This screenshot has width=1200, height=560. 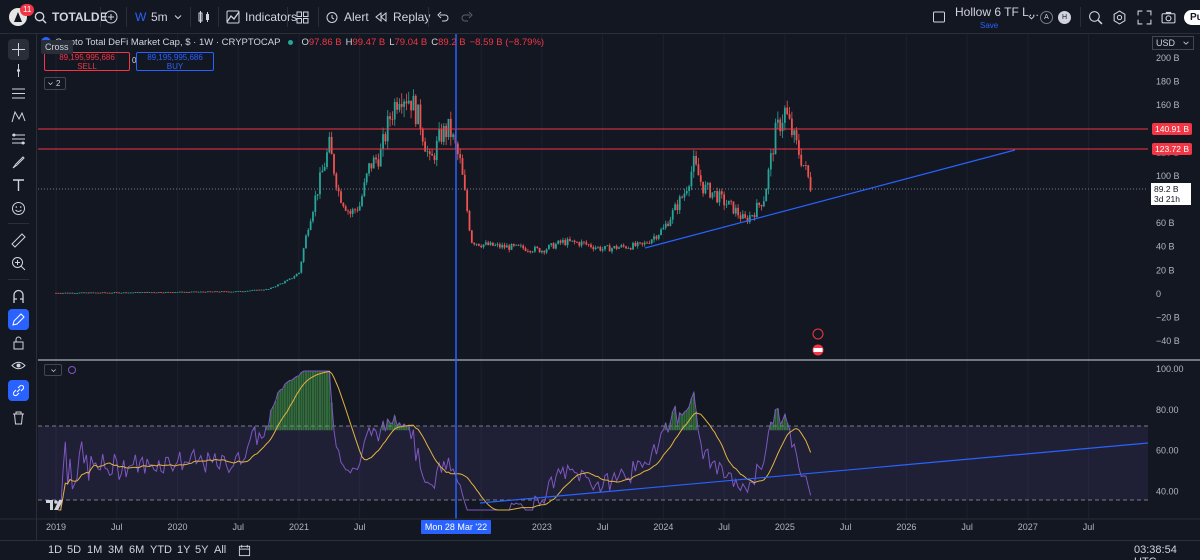 I want to click on alert-button: Alert, so click(x=347, y=17).